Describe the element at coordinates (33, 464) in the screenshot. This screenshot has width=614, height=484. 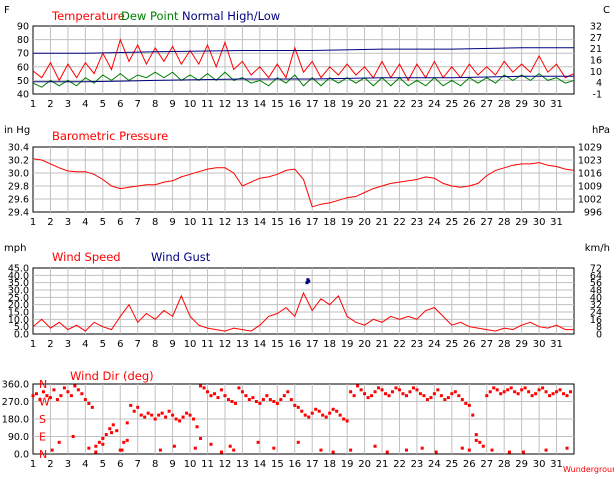
I see `x-tick-label: 1` at that location.